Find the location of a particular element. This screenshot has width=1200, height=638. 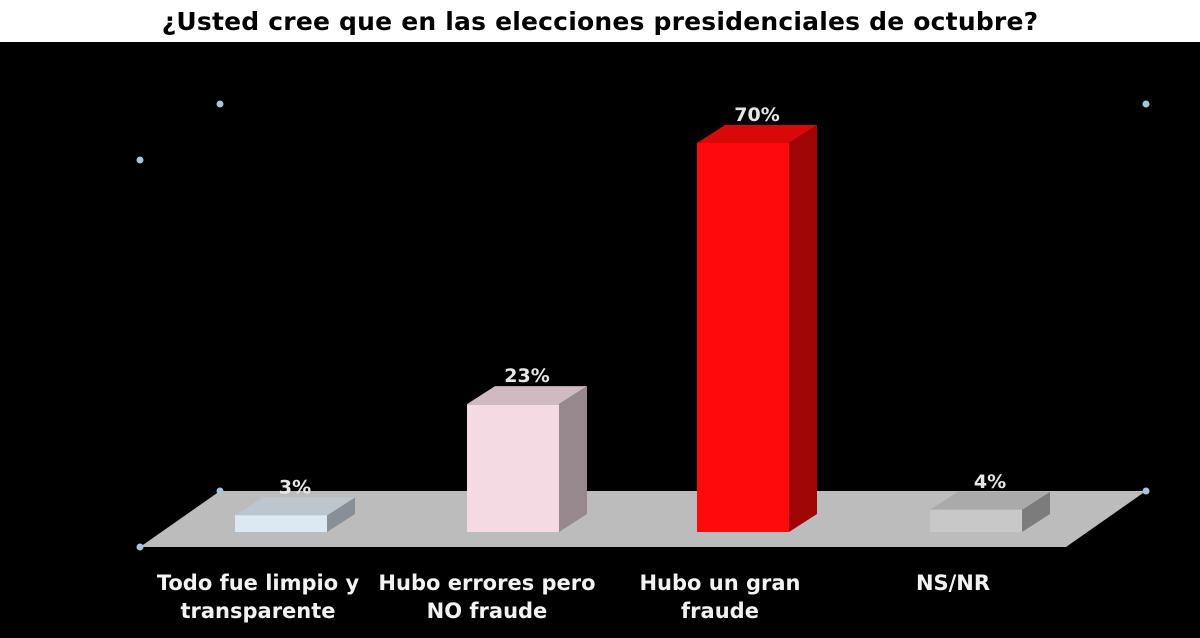

data-label: 3% is located at coordinates (295, 487).